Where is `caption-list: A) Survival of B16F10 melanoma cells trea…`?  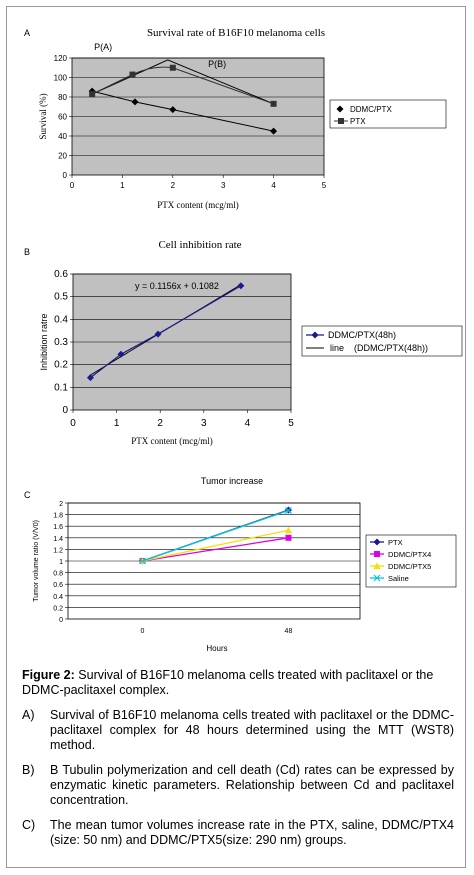
caption-list: A) Survival of B16F10 melanoma cells trea… is located at coordinates (238, 778).